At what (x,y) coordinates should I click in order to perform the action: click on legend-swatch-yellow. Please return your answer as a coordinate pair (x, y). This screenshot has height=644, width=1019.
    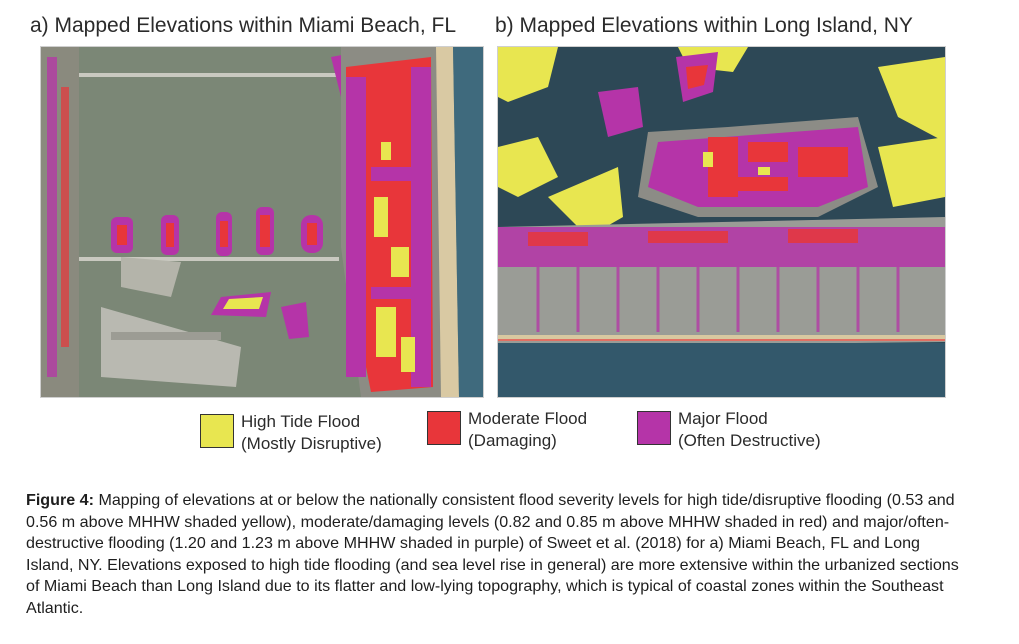
    Looking at the image, I should click on (217, 431).